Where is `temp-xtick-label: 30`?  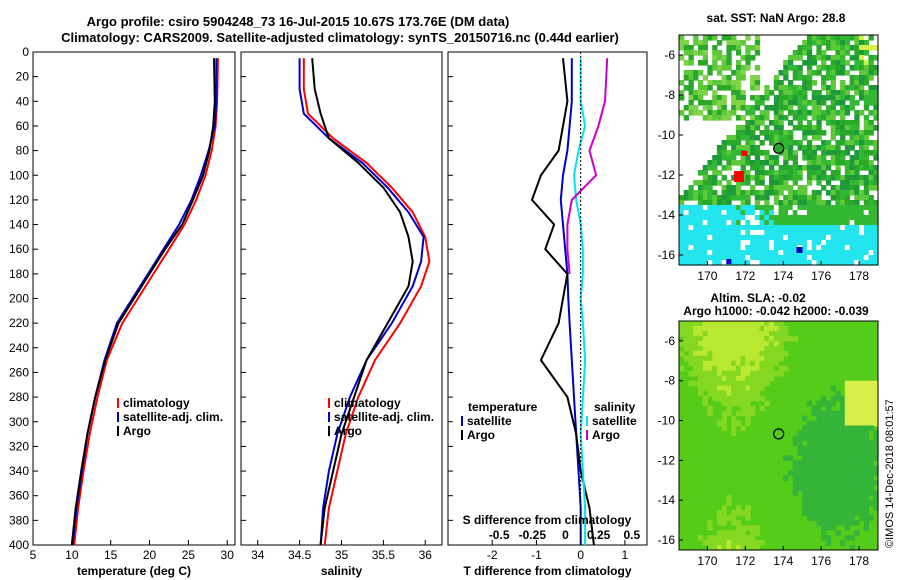 temp-xtick-label: 30 is located at coordinates (228, 555).